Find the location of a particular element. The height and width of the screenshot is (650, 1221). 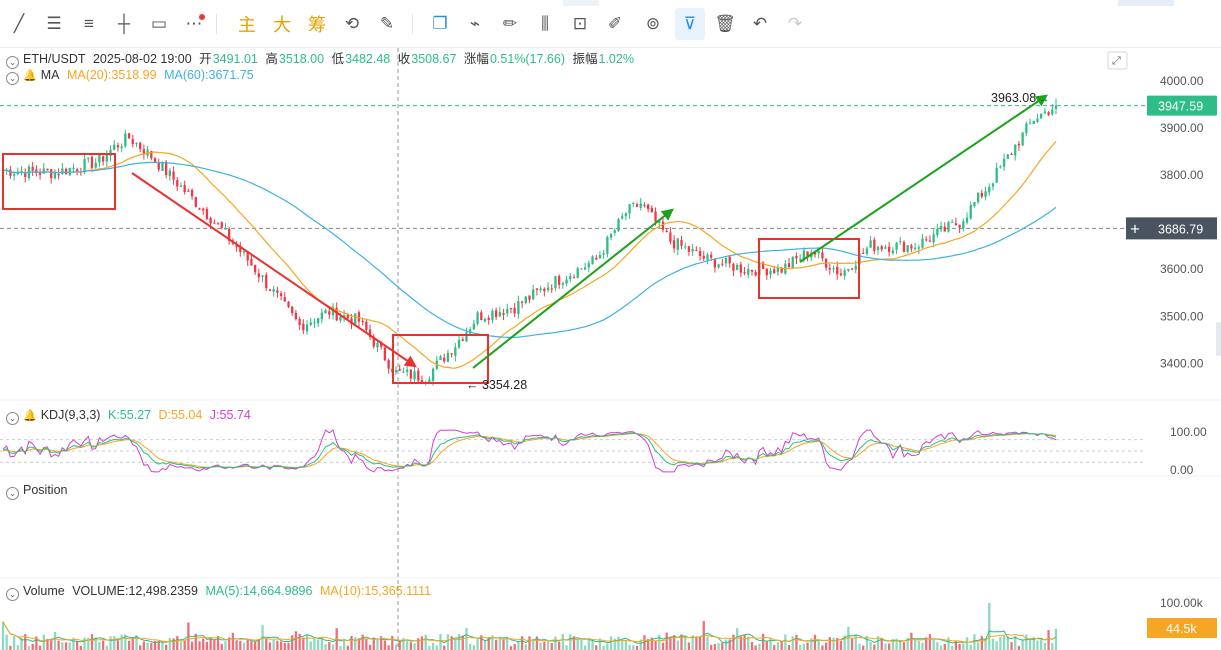

ruler-tool: ⌁ is located at coordinates (475, 23).